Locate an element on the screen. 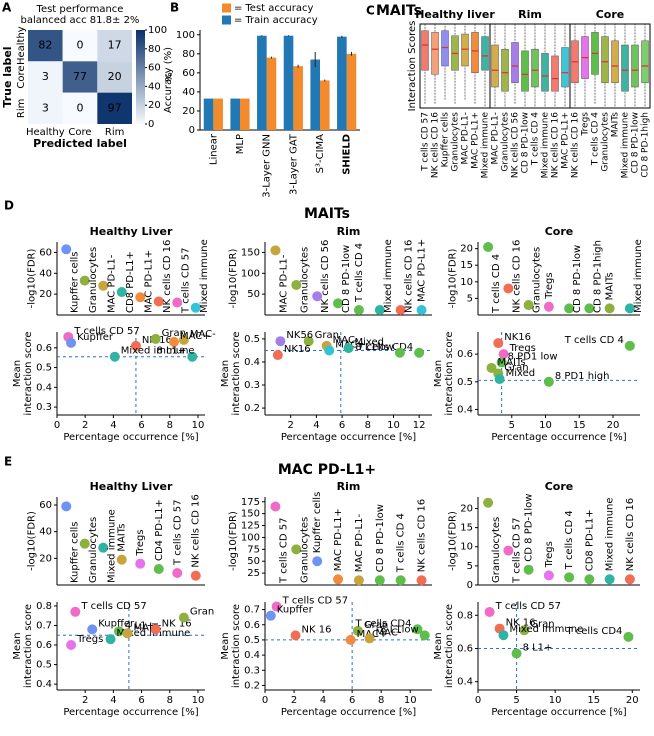  cell-label: 77 is located at coordinates (80, 76).